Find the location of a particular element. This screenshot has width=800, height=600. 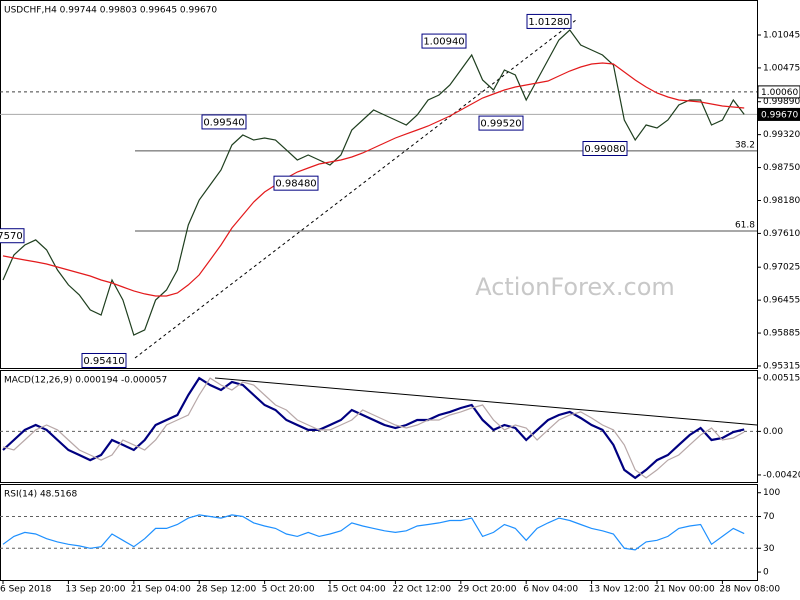

y-tick-label: 0.96455 is located at coordinates (781, 301).